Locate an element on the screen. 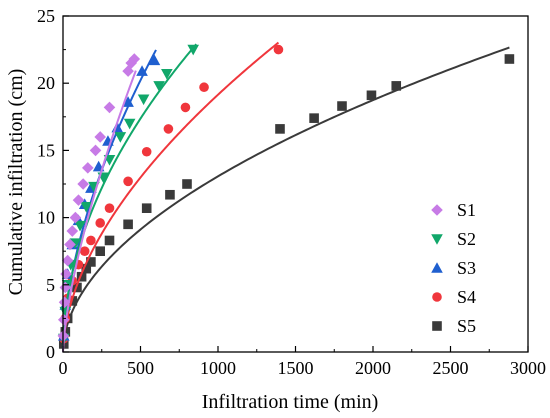  x-tick-label: 2500 is located at coordinates (451, 368).